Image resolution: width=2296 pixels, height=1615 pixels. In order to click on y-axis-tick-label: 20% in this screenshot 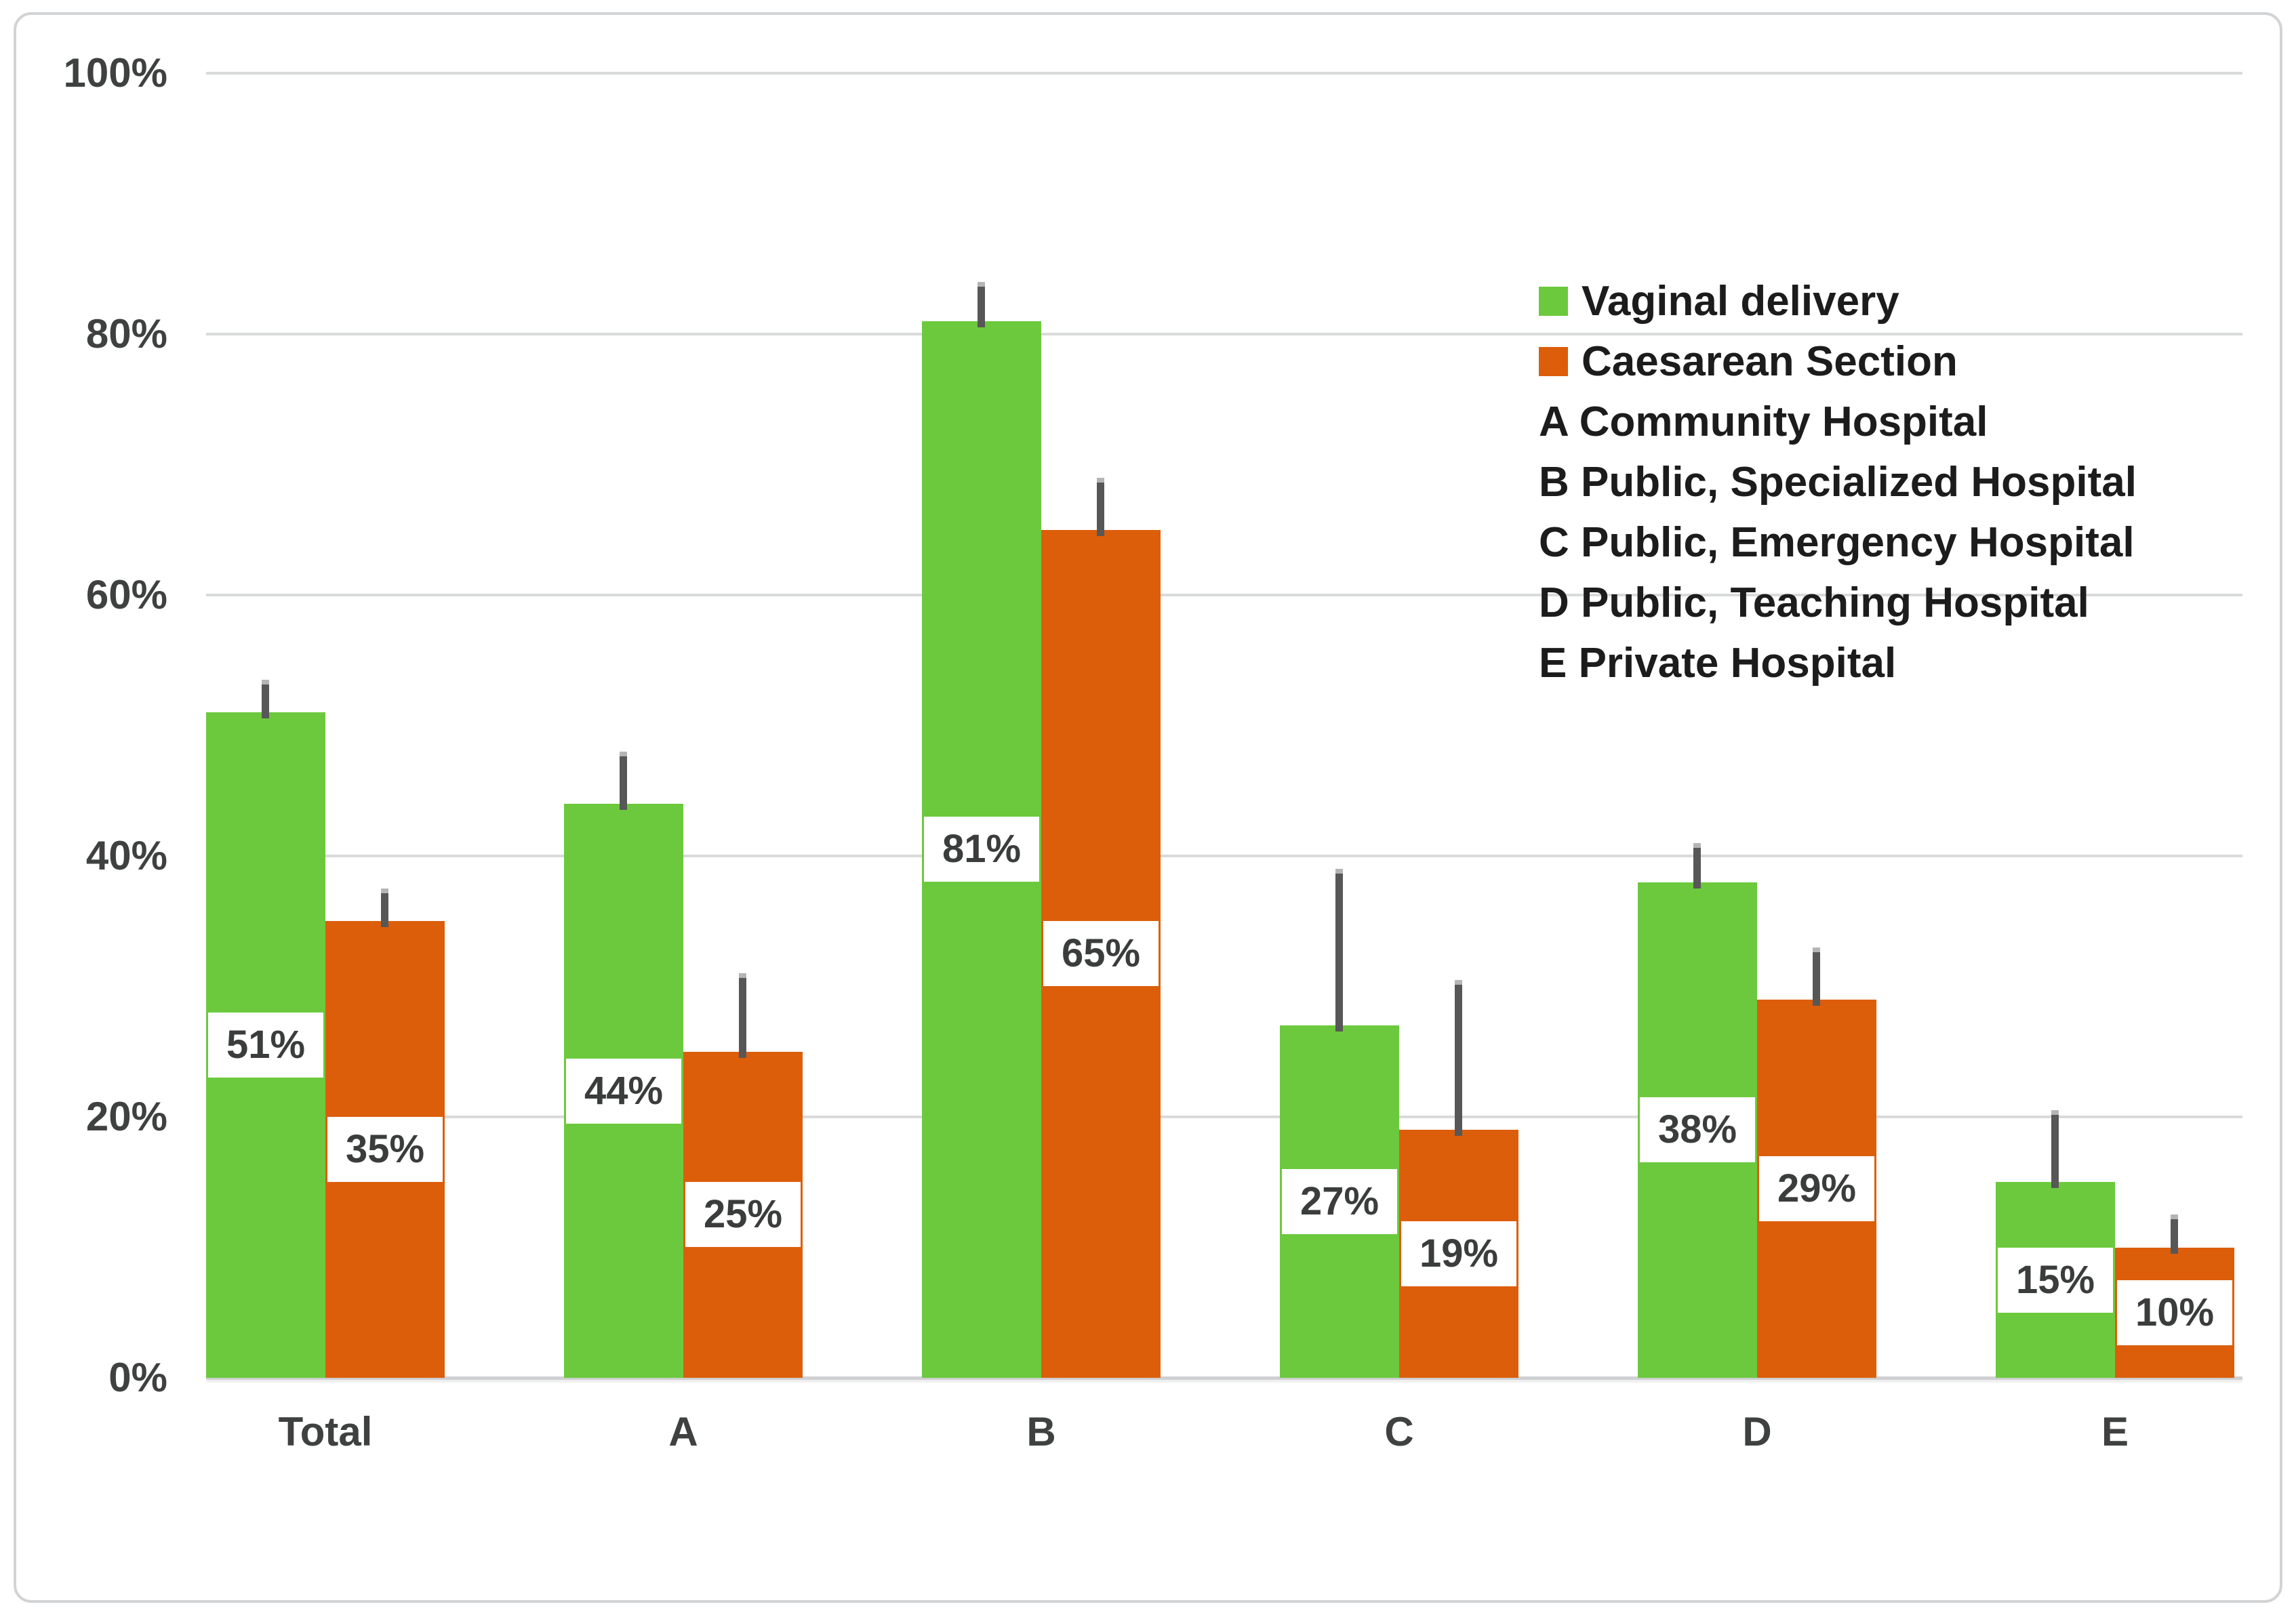, I will do `click(126, 1116)`.